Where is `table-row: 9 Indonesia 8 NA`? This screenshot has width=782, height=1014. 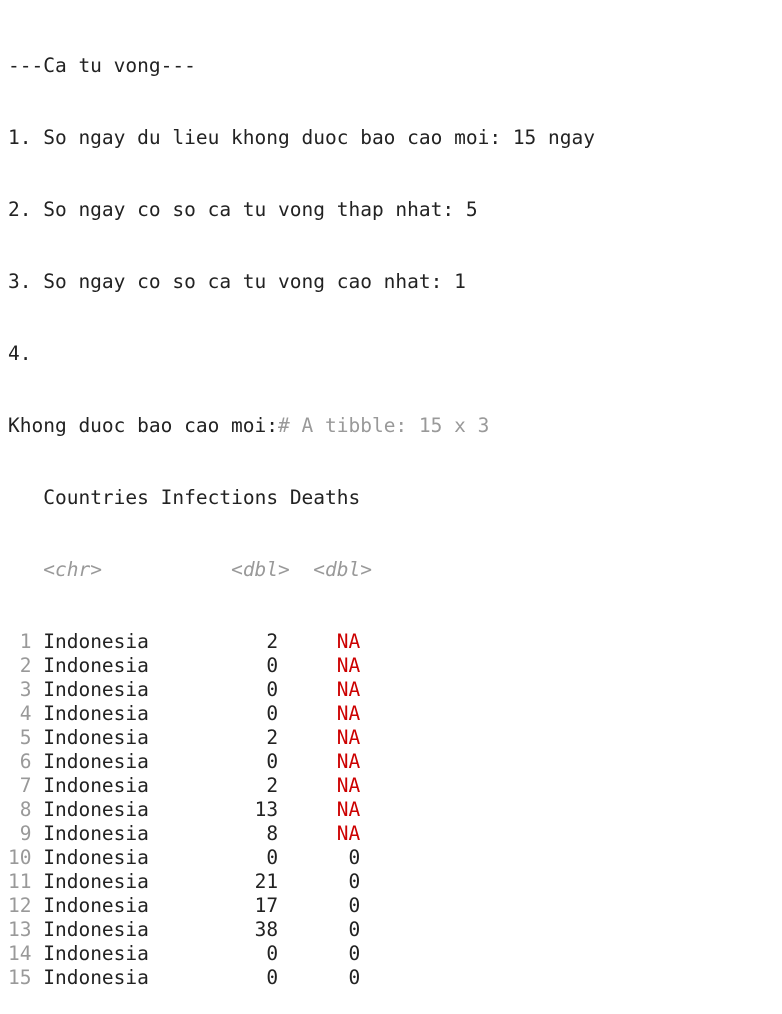
table-row: 9 Indonesia 8 NA is located at coordinates (301, 834).